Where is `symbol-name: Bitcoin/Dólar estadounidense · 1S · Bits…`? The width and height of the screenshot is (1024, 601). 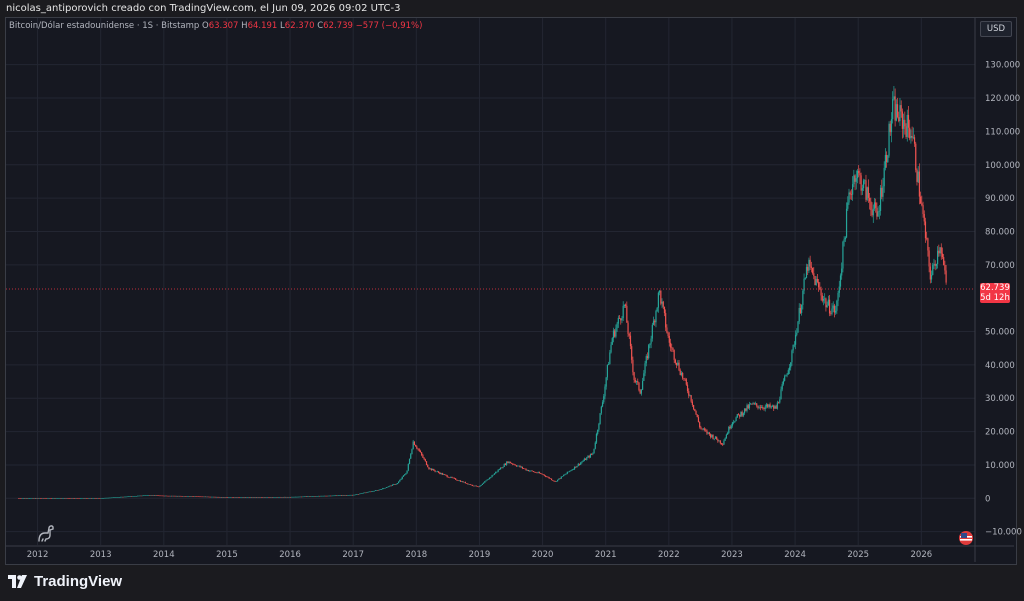 symbol-name: Bitcoin/Dólar estadounidense · 1S · Bits… is located at coordinates (104, 26).